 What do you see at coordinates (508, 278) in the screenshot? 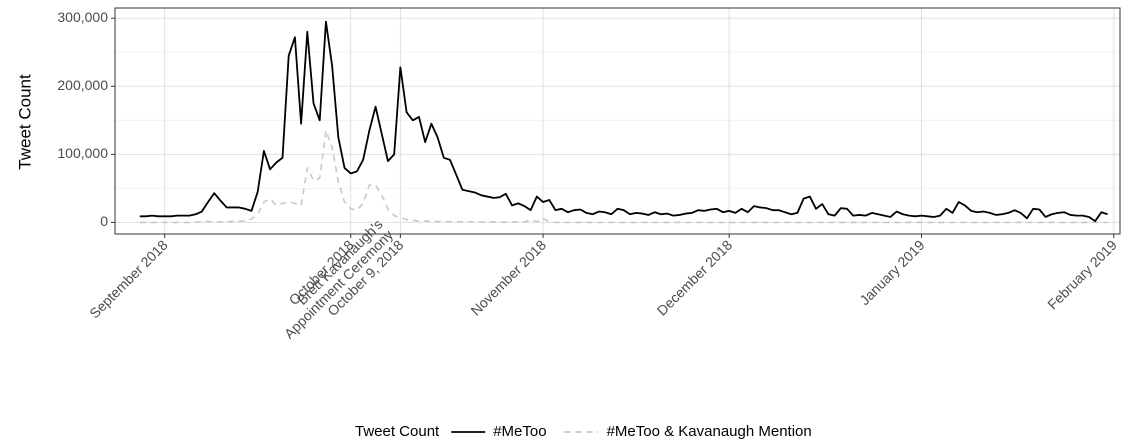
I see `x-tick-label: November 2018` at bounding box center [508, 278].